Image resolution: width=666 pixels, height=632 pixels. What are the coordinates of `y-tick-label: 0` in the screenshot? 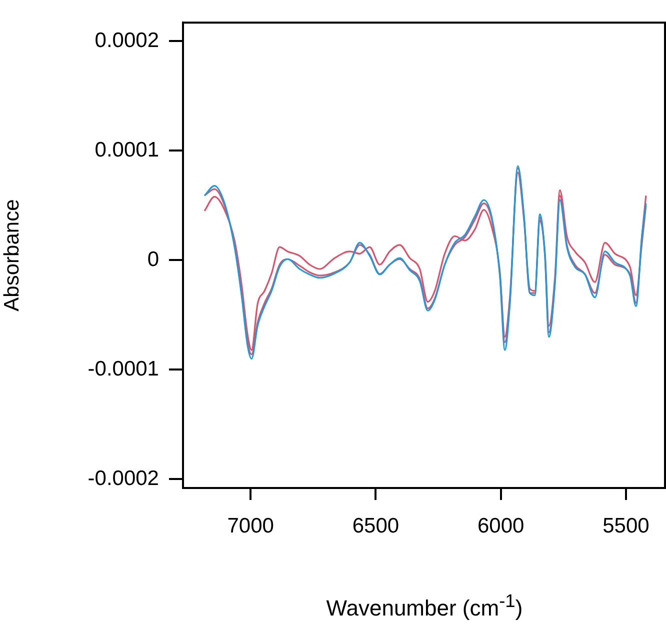 It's located at (153, 260).